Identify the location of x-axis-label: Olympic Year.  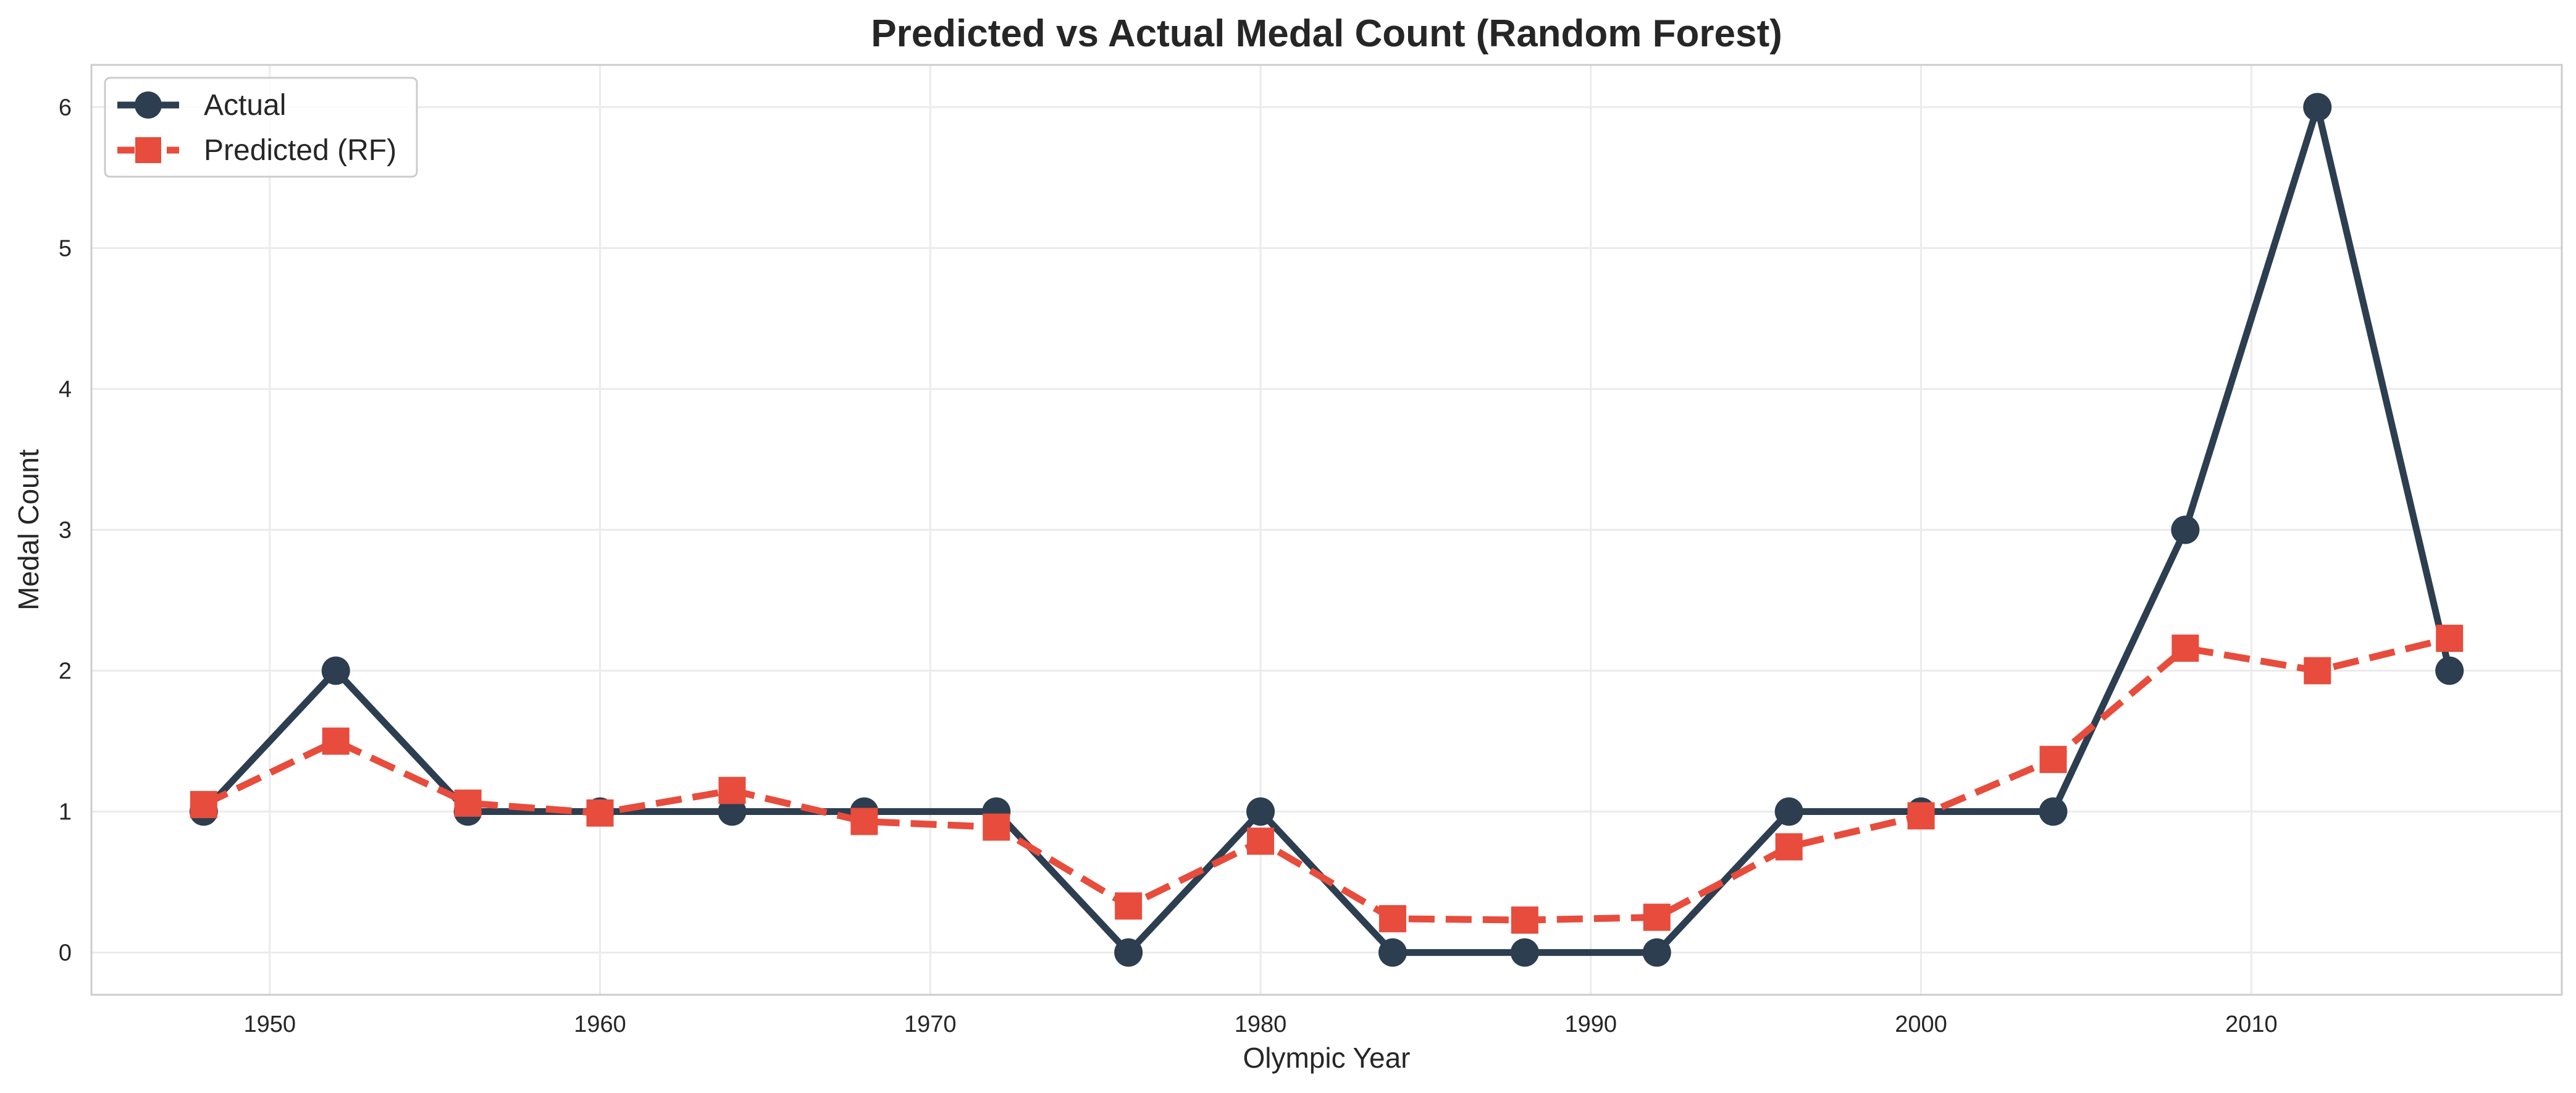
(1327, 1058).